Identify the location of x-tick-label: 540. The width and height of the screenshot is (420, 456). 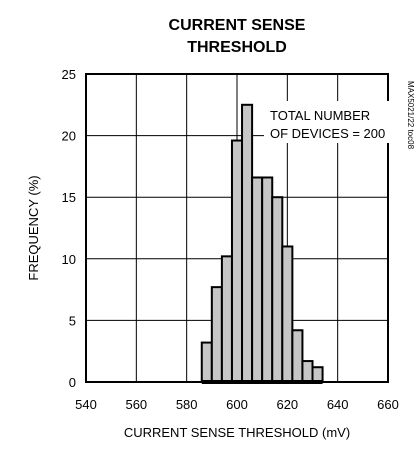
(86, 404).